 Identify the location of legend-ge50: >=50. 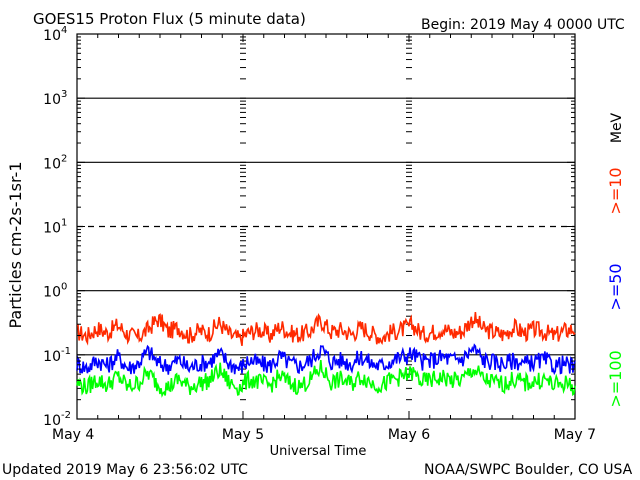
(615, 286).